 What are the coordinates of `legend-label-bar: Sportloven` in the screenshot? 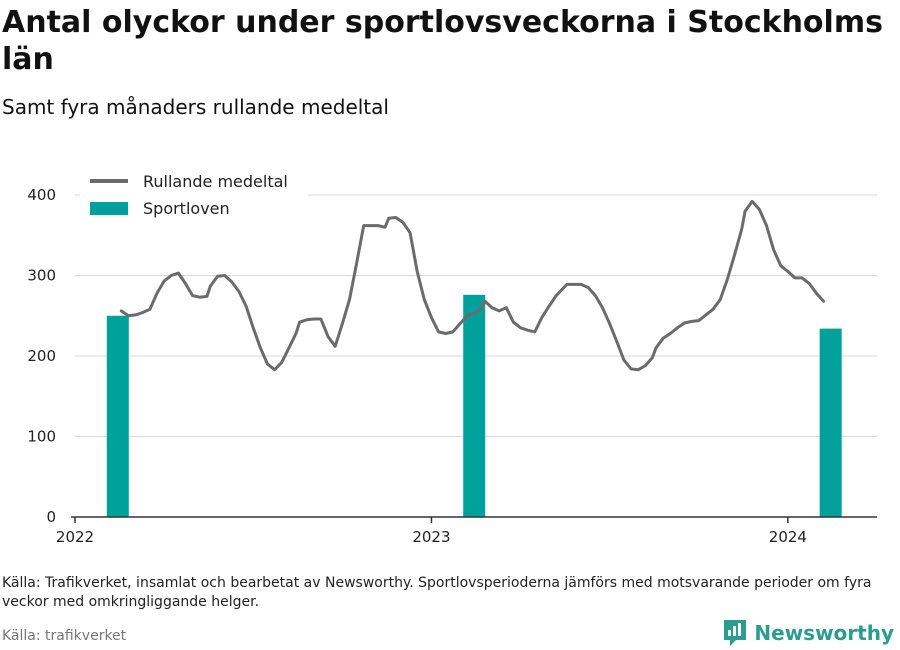 It's located at (186, 208).